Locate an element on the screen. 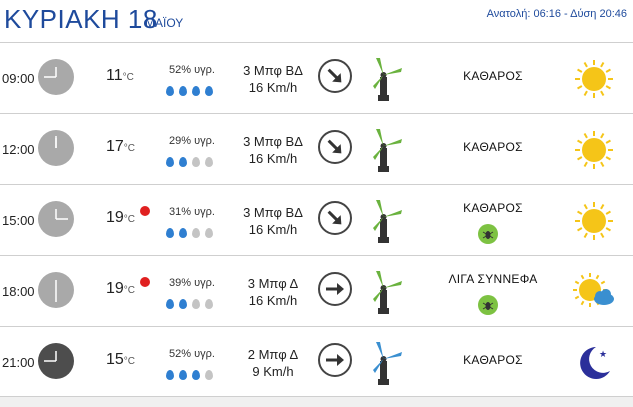 Image resolution: width=633 pixels, height=407 pixels. forecast-time: 09:00 is located at coordinates (18, 78).